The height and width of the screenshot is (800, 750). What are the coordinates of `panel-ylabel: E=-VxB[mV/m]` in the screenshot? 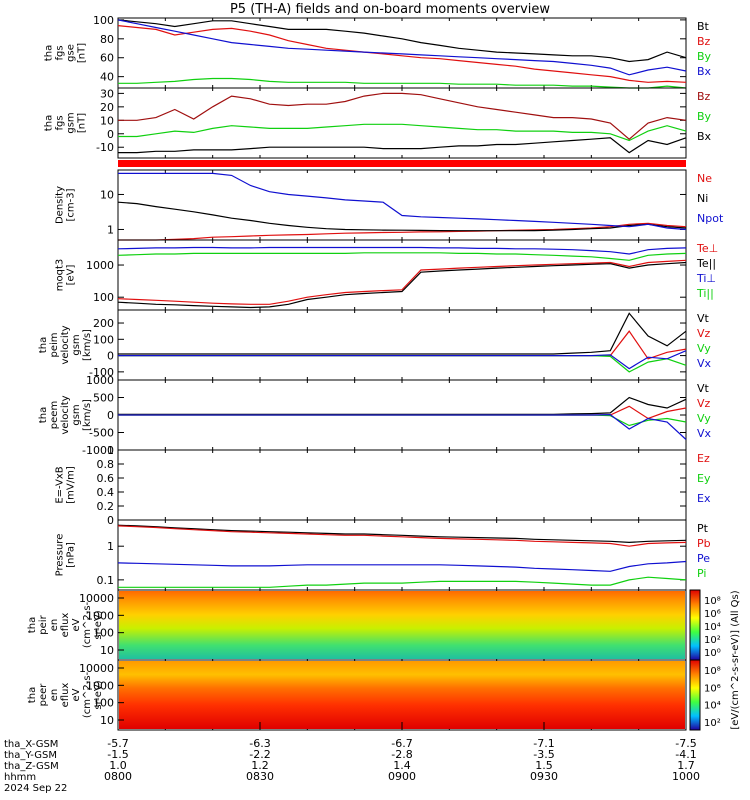 It's located at (66, 485).